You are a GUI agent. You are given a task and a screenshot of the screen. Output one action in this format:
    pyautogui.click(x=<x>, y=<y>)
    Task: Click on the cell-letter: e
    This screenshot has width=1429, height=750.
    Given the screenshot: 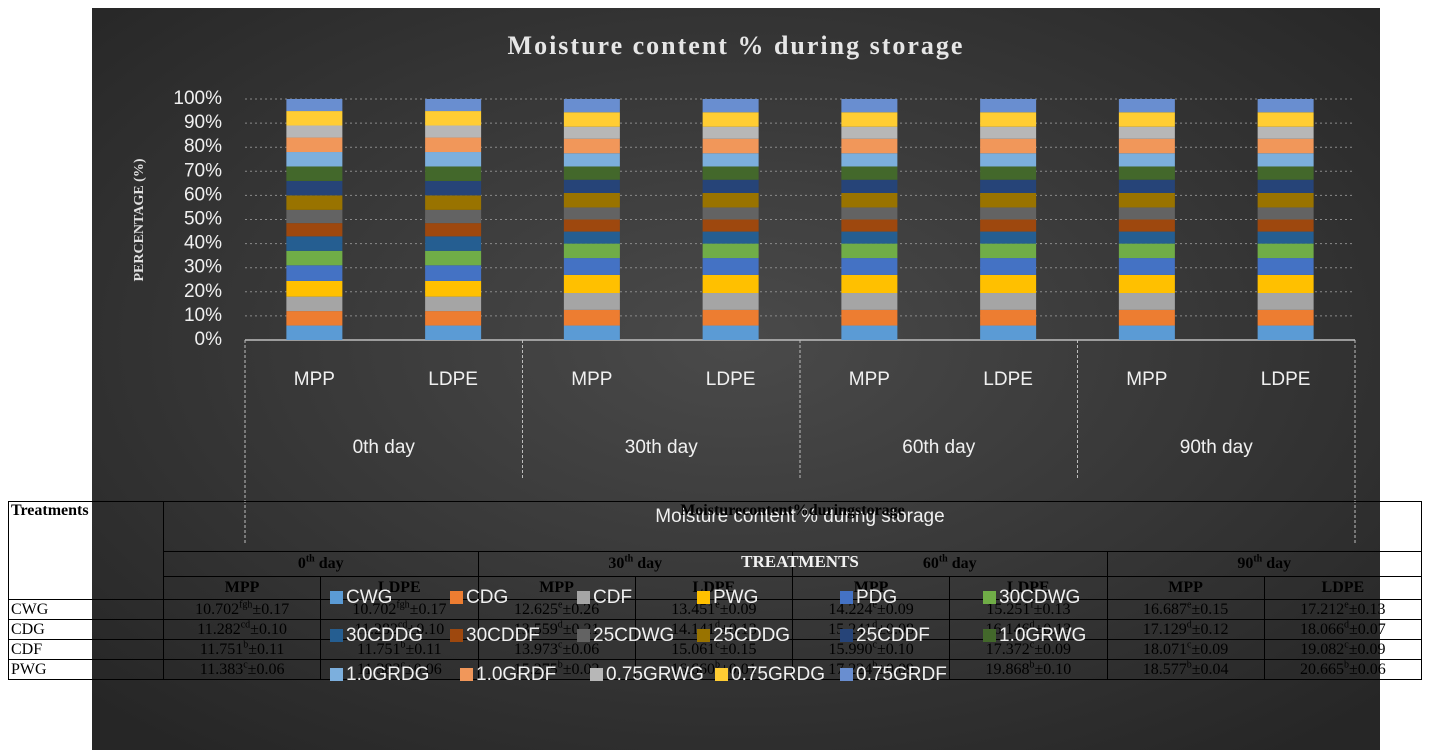 What is the action you would take?
    pyautogui.click(x=717, y=605)
    